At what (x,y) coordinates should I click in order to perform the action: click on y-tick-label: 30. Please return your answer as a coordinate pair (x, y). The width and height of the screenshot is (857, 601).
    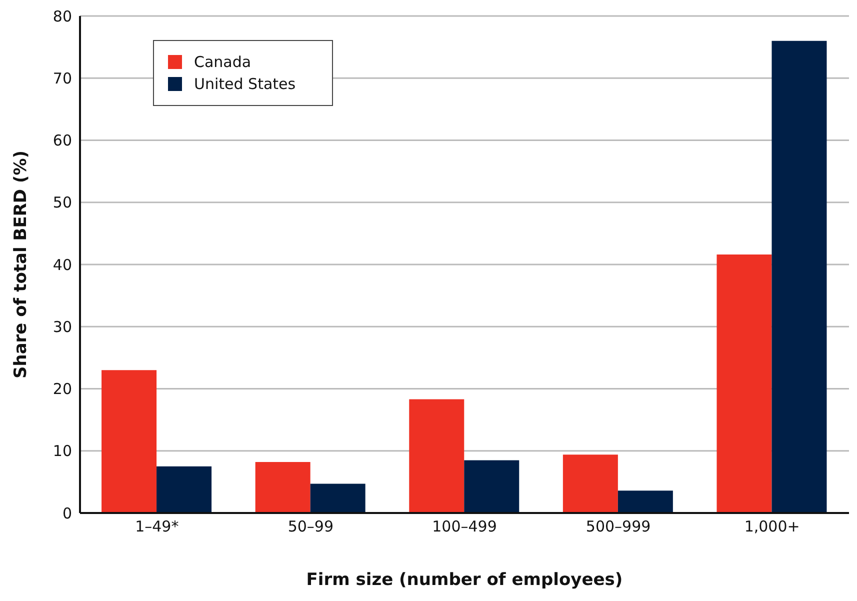
    Looking at the image, I should click on (62, 327).